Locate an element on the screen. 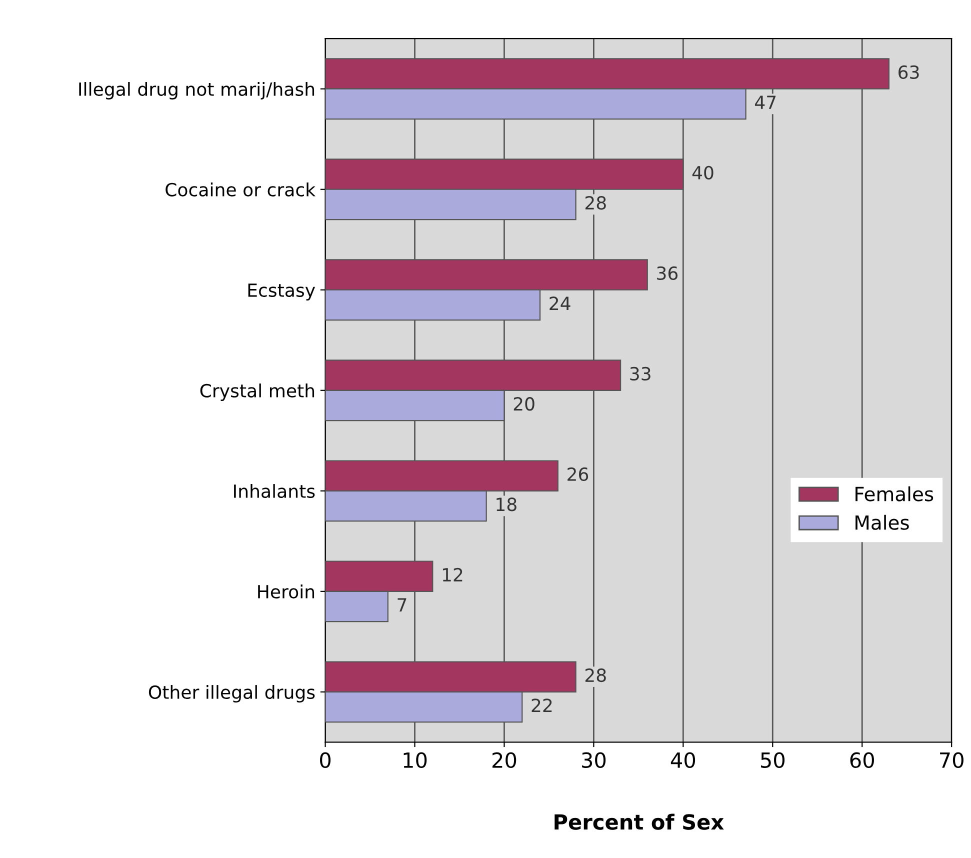  y-tick-label: Other illegal drugs is located at coordinates (231, 694).